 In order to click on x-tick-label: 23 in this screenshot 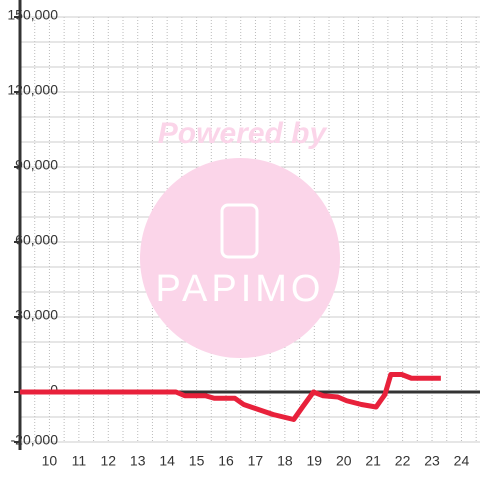, I will do `click(432, 461)`.